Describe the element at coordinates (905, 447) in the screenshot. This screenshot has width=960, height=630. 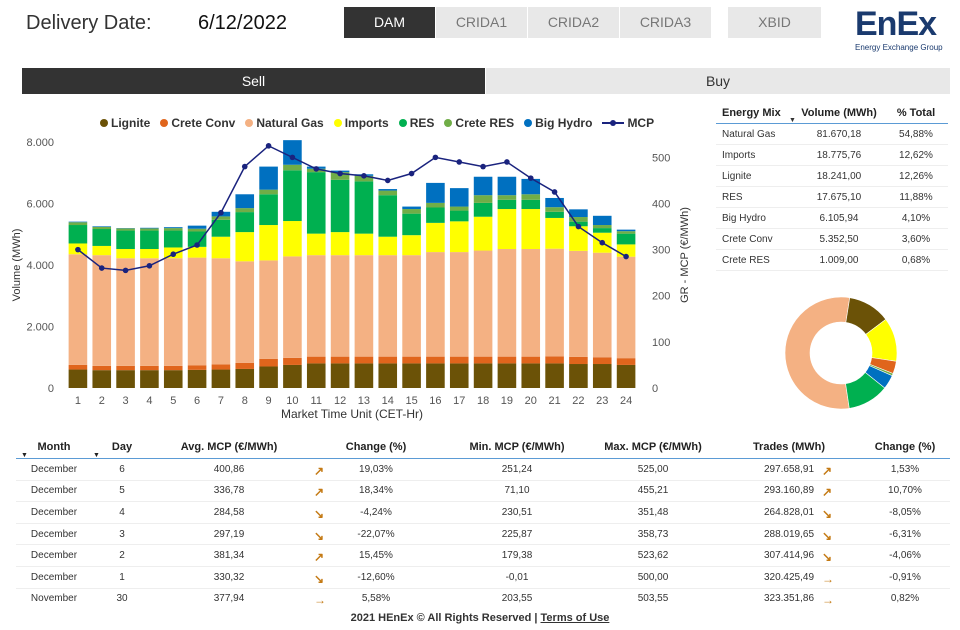
I see `header-change-trades: Change (%)` at that location.